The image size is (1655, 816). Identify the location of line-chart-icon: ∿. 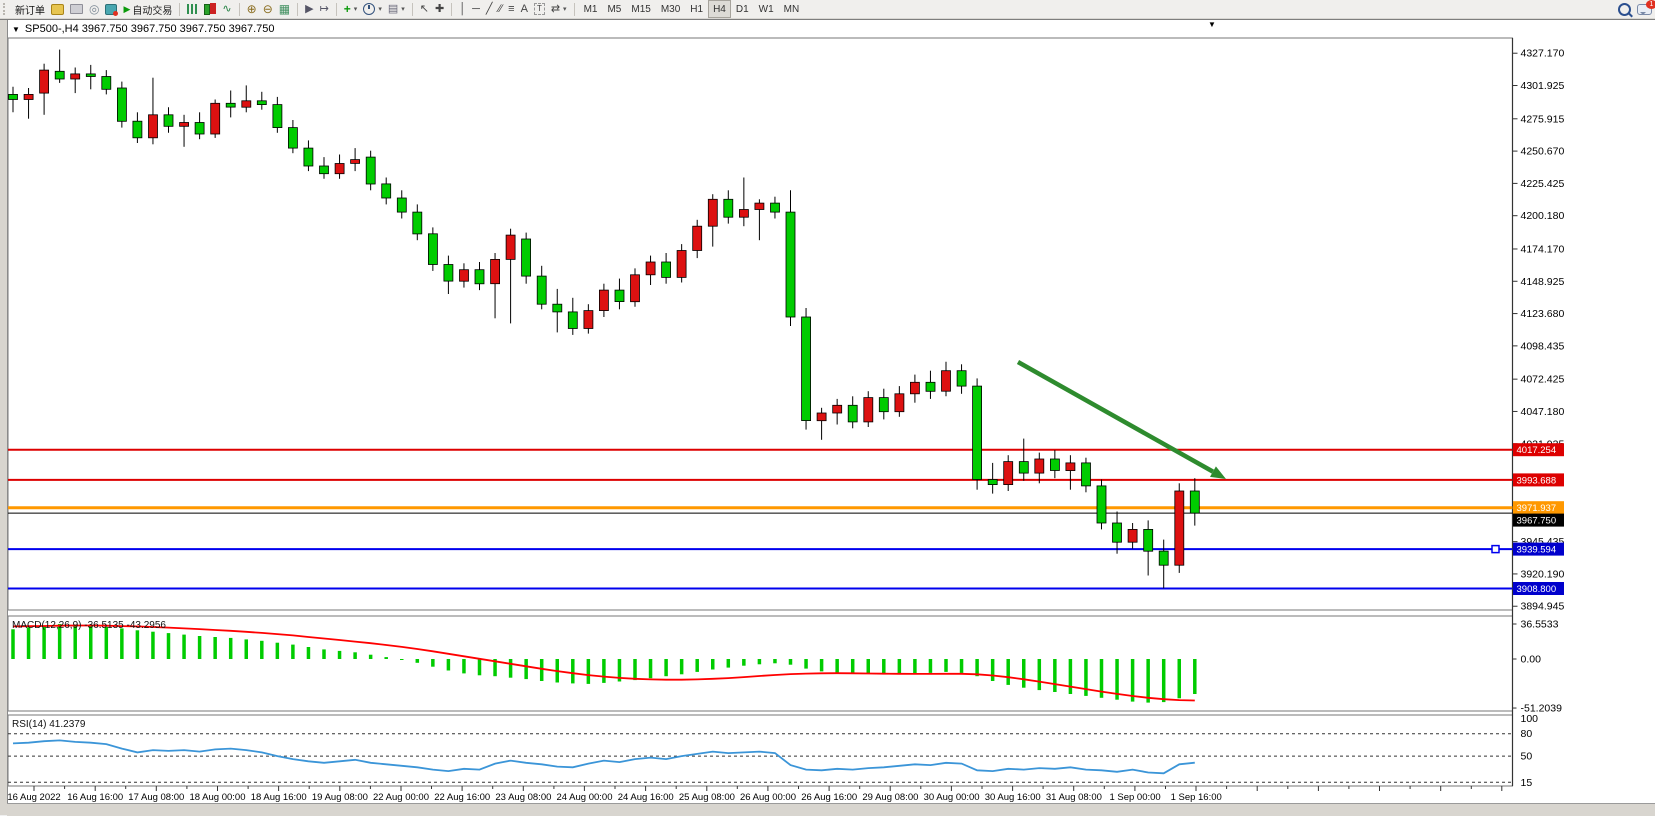
(227, 9).